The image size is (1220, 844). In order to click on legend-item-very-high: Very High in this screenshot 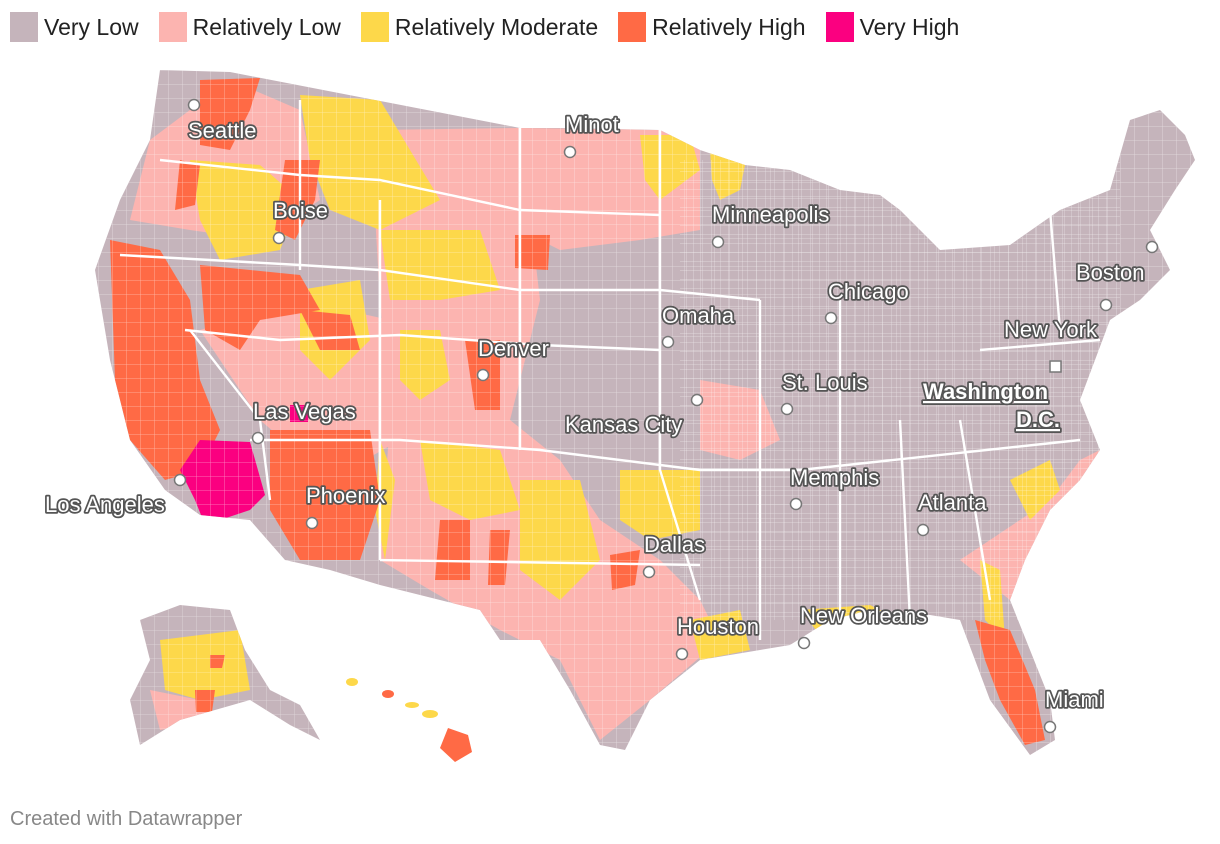, I will do `click(892, 27)`.